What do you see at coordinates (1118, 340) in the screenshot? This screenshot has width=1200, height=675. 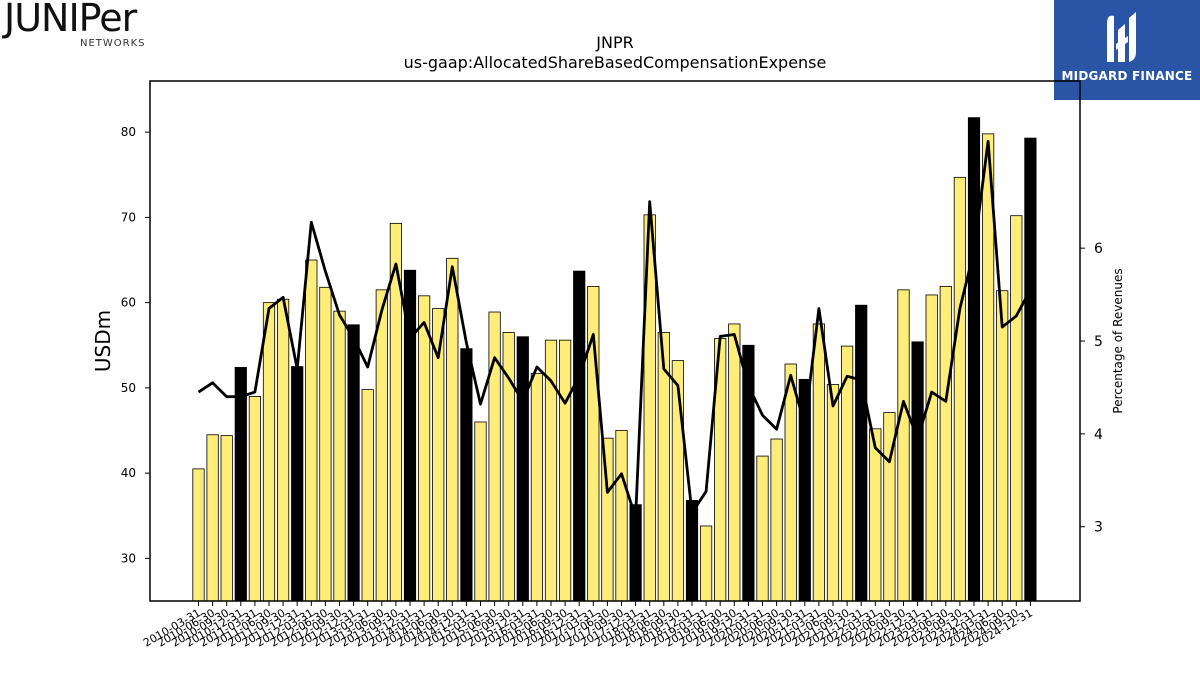 I see `y2-axis-label: Percentage of Revenues` at bounding box center [1118, 340].